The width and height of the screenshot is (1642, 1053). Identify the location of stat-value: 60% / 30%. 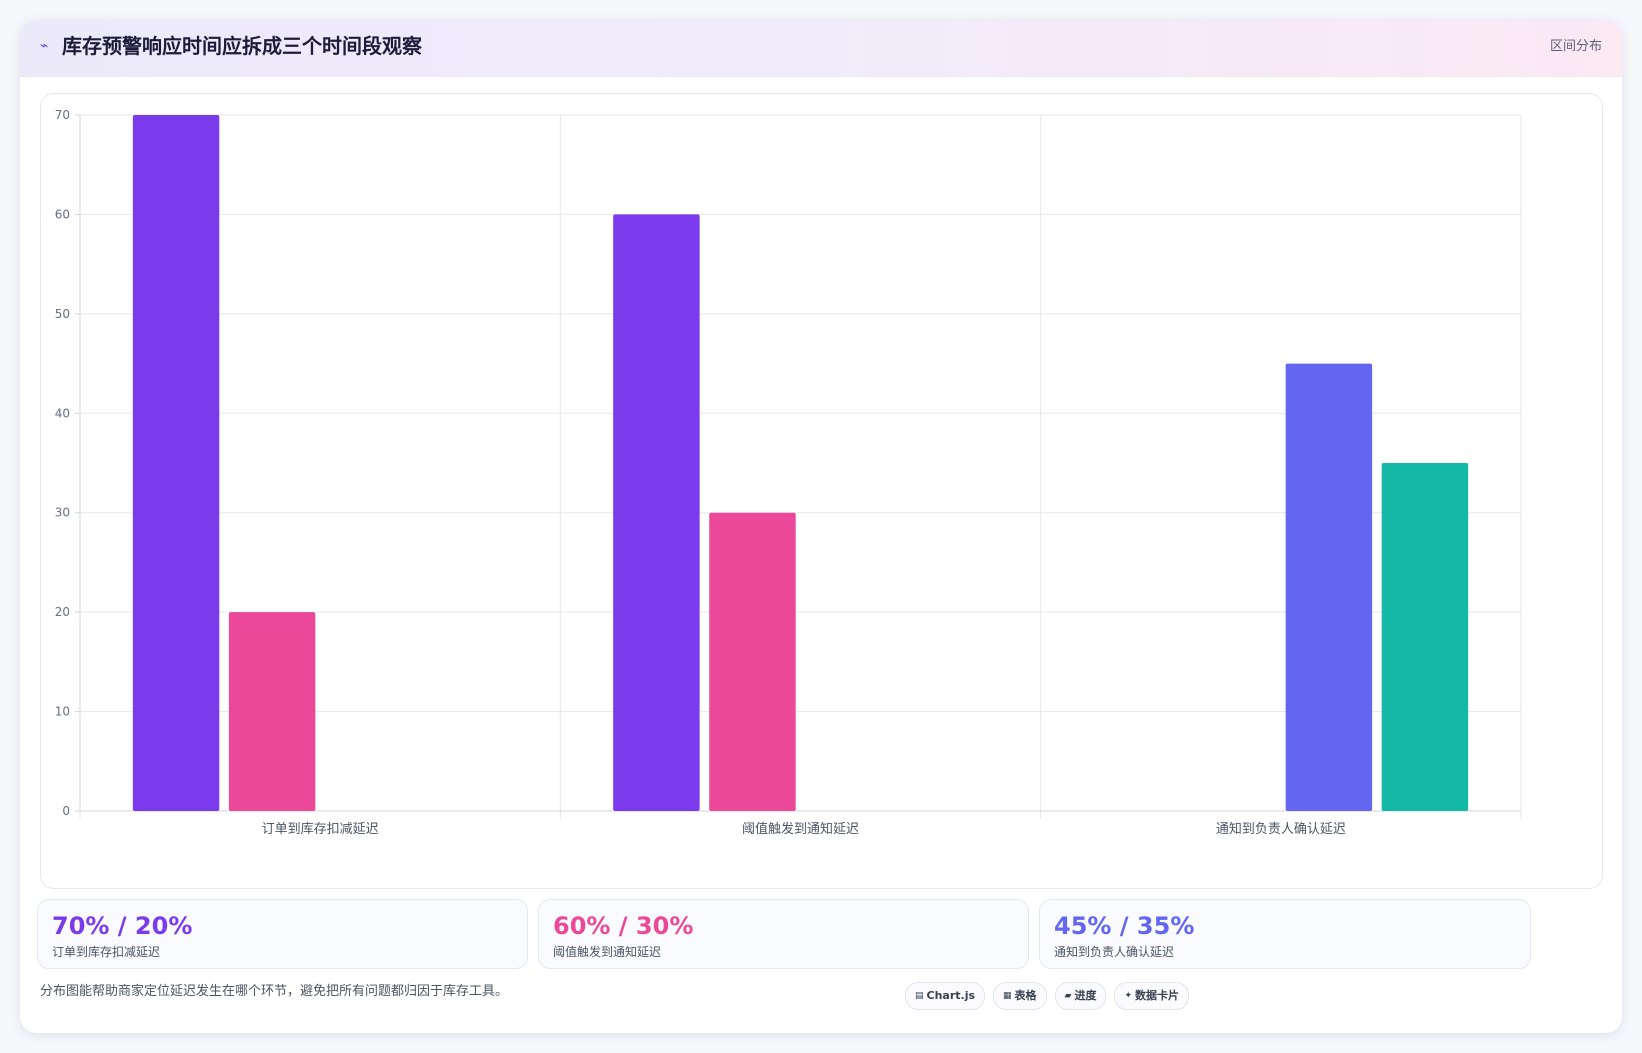
(623, 926).